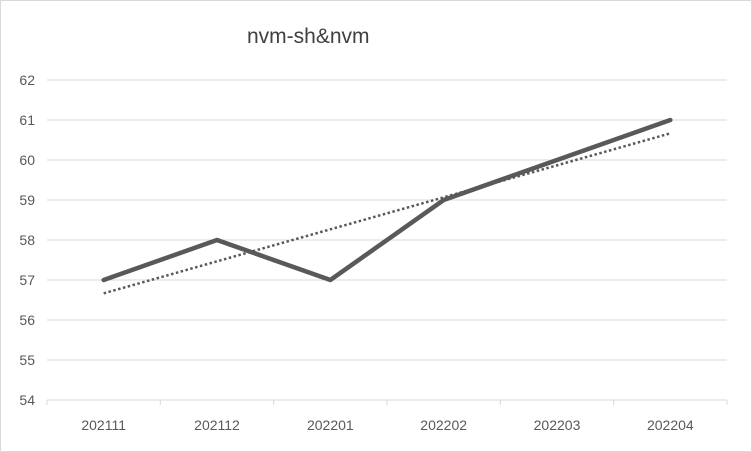 This screenshot has height=452, width=752. I want to click on y-tick-label: 62, so click(27, 80).